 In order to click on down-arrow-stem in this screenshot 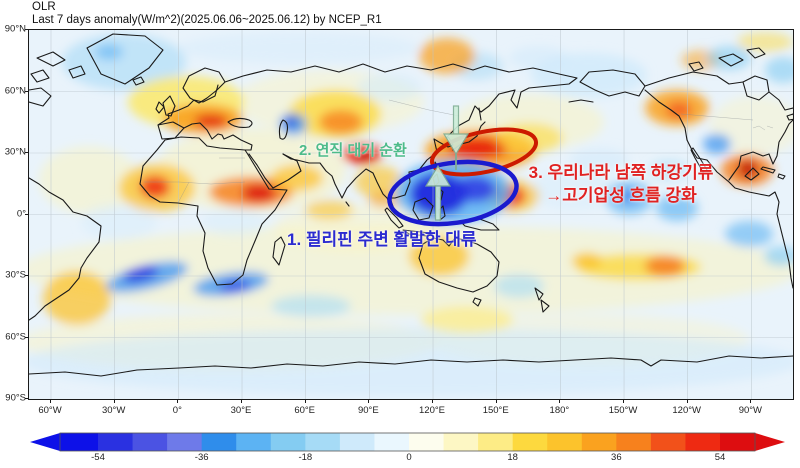, I will do `click(456, 120)`.